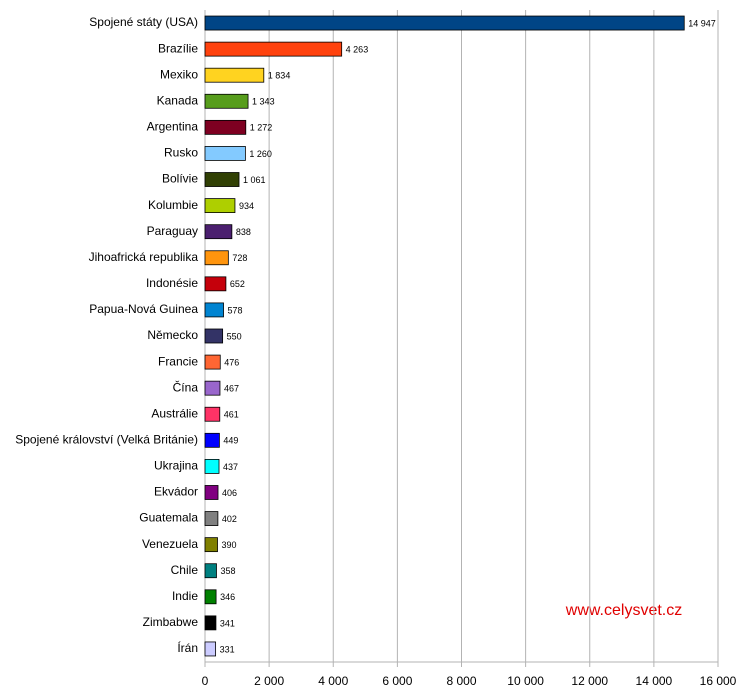 This screenshot has width=740, height=700. Describe the element at coordinates (227, 649) in the screenshot. I see `value-label: 331` at that location.